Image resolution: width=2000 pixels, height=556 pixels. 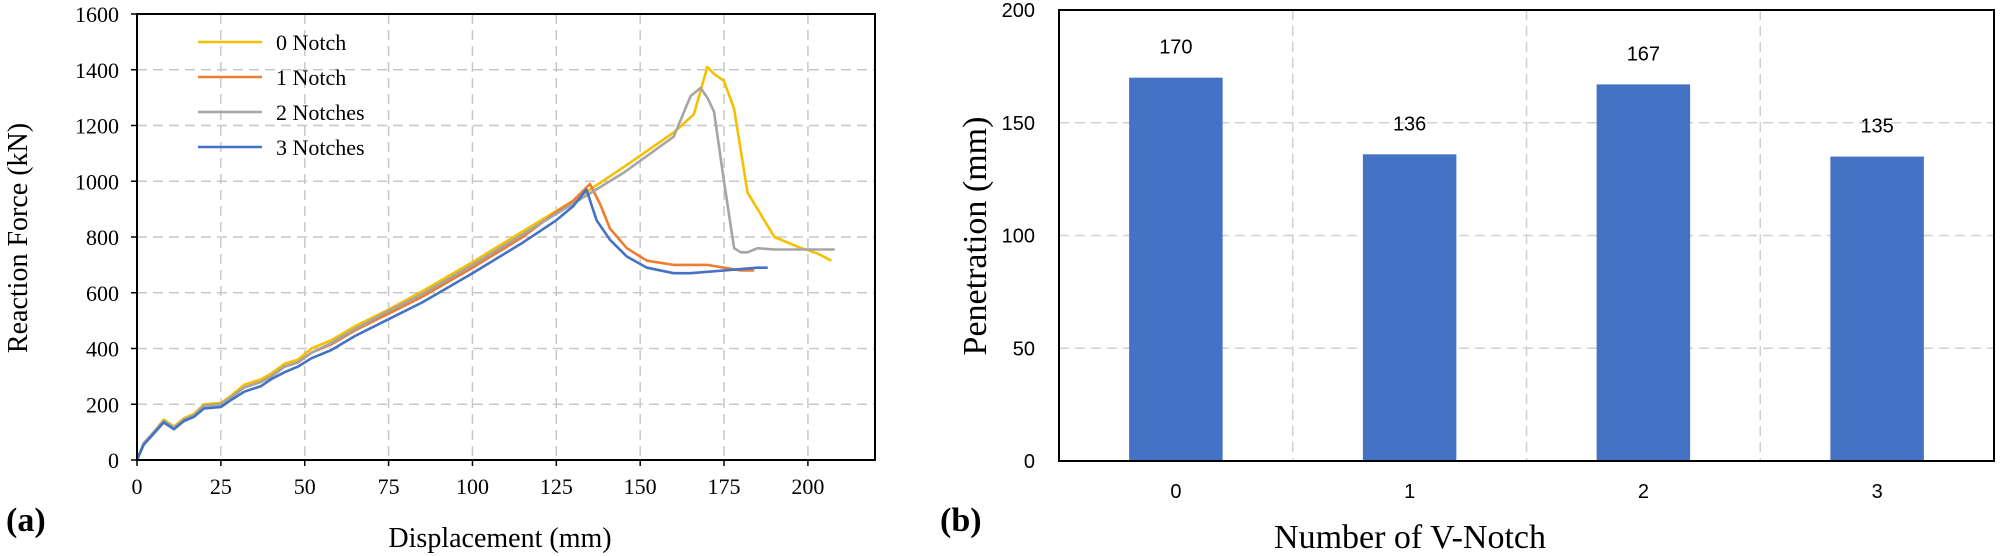 What do you see at coordinates (975, 236) in the screenshot?
I see `chart-b-ylabel: Penetration (mm)` at bounding box center [975, 236].